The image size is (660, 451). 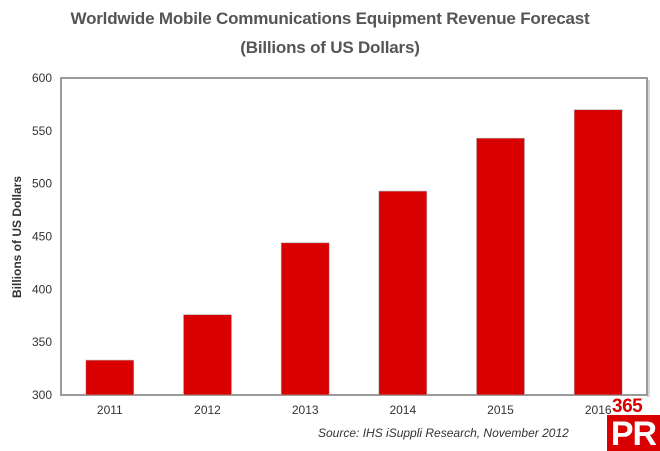 What do you see at coordinates (354, 410) in the screenshot?
I see `x-axis-ticks: 2011 2012 2013 2014 2015 2016` at bounding box center [354, 410].